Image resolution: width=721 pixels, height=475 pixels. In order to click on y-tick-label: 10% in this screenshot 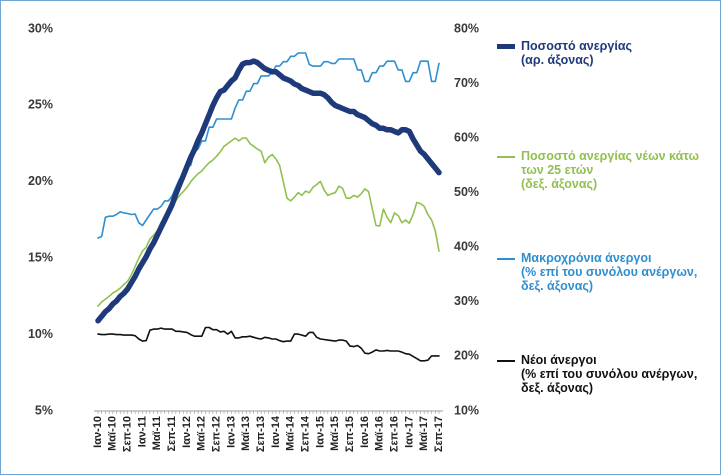, I will do `click(40, 334)`.